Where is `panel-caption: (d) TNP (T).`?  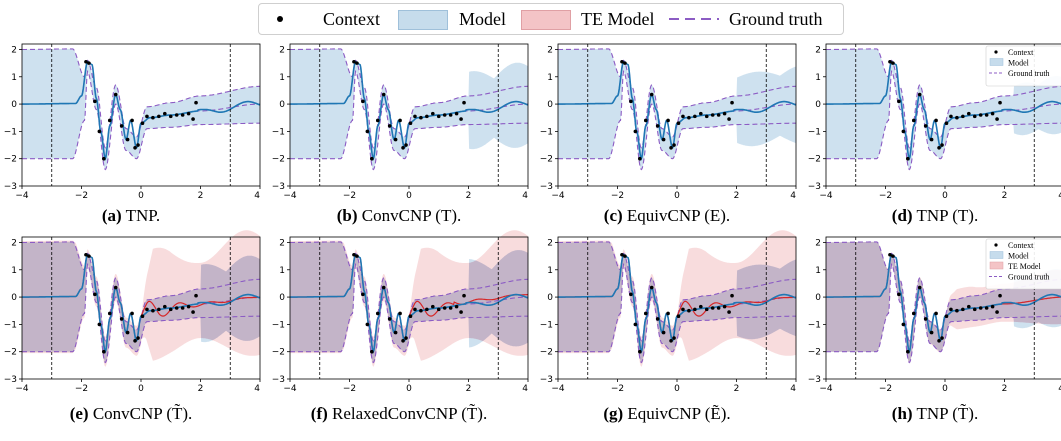
panel-caption: (d) TNP (T). is located at coordinates (932, 216).